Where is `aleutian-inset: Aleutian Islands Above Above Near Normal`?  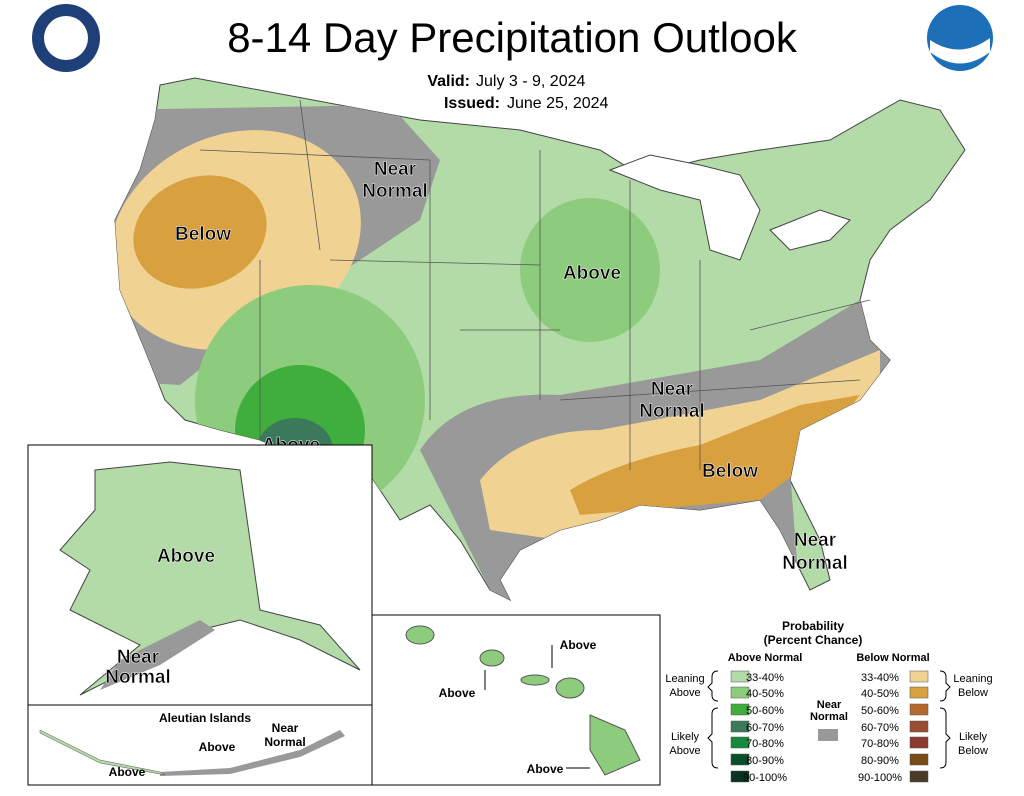 aleutian-inset: Aleutian Islands Above Above Near Normal is located at coordinates (200, 745).